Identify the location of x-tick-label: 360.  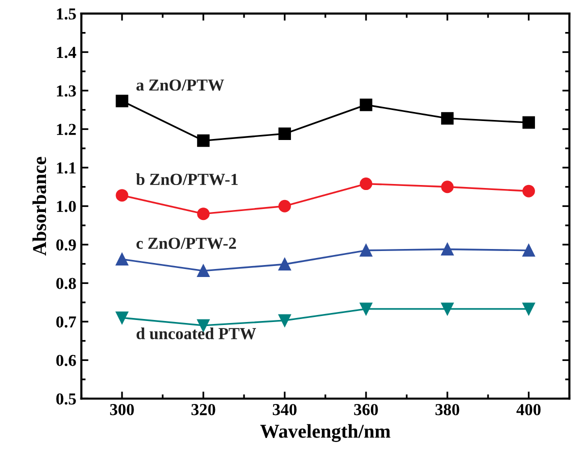
(366, 410).